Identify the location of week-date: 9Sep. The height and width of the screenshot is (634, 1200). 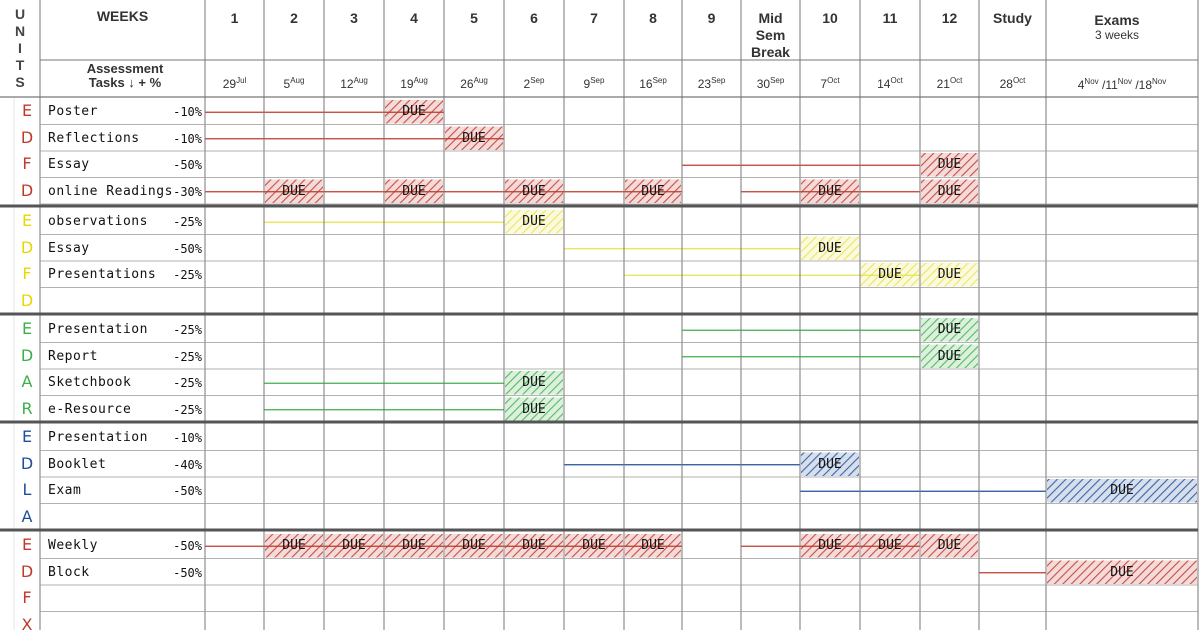
(594, 83).